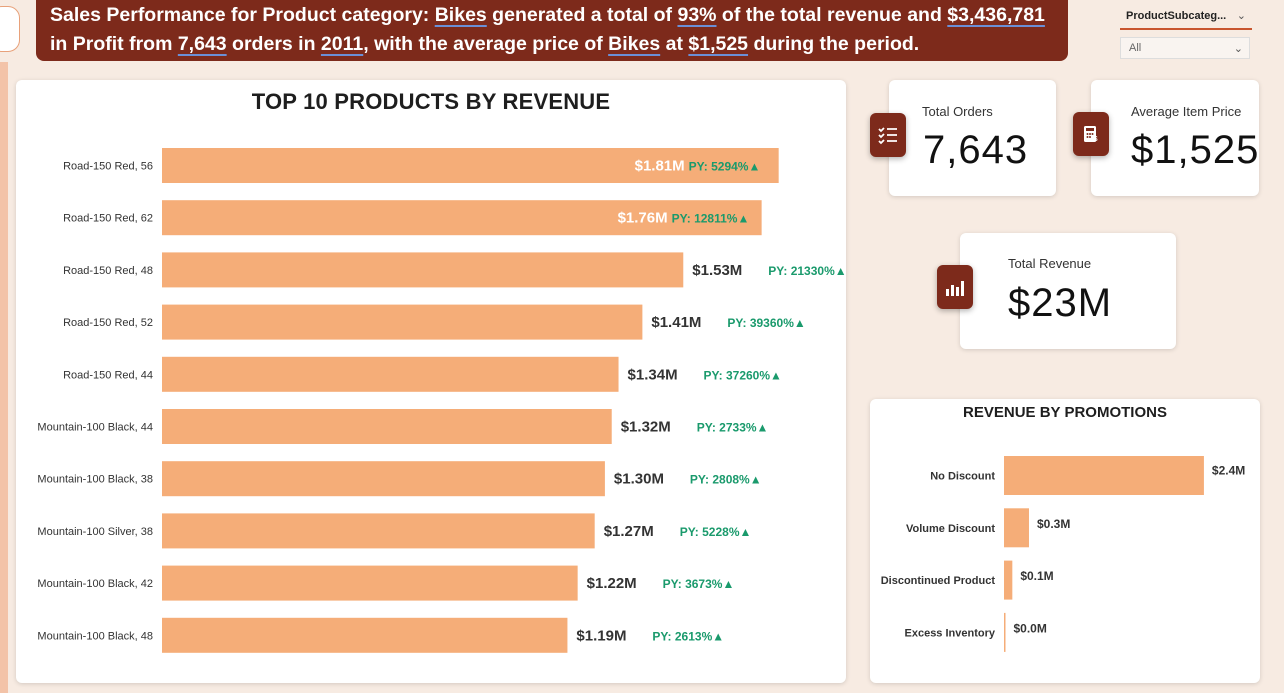 This screenshot has width=1284, height=693. Describe the element at coordinates (653, 374) in the screenshot. I see `data-label: $1.34M` at that location.